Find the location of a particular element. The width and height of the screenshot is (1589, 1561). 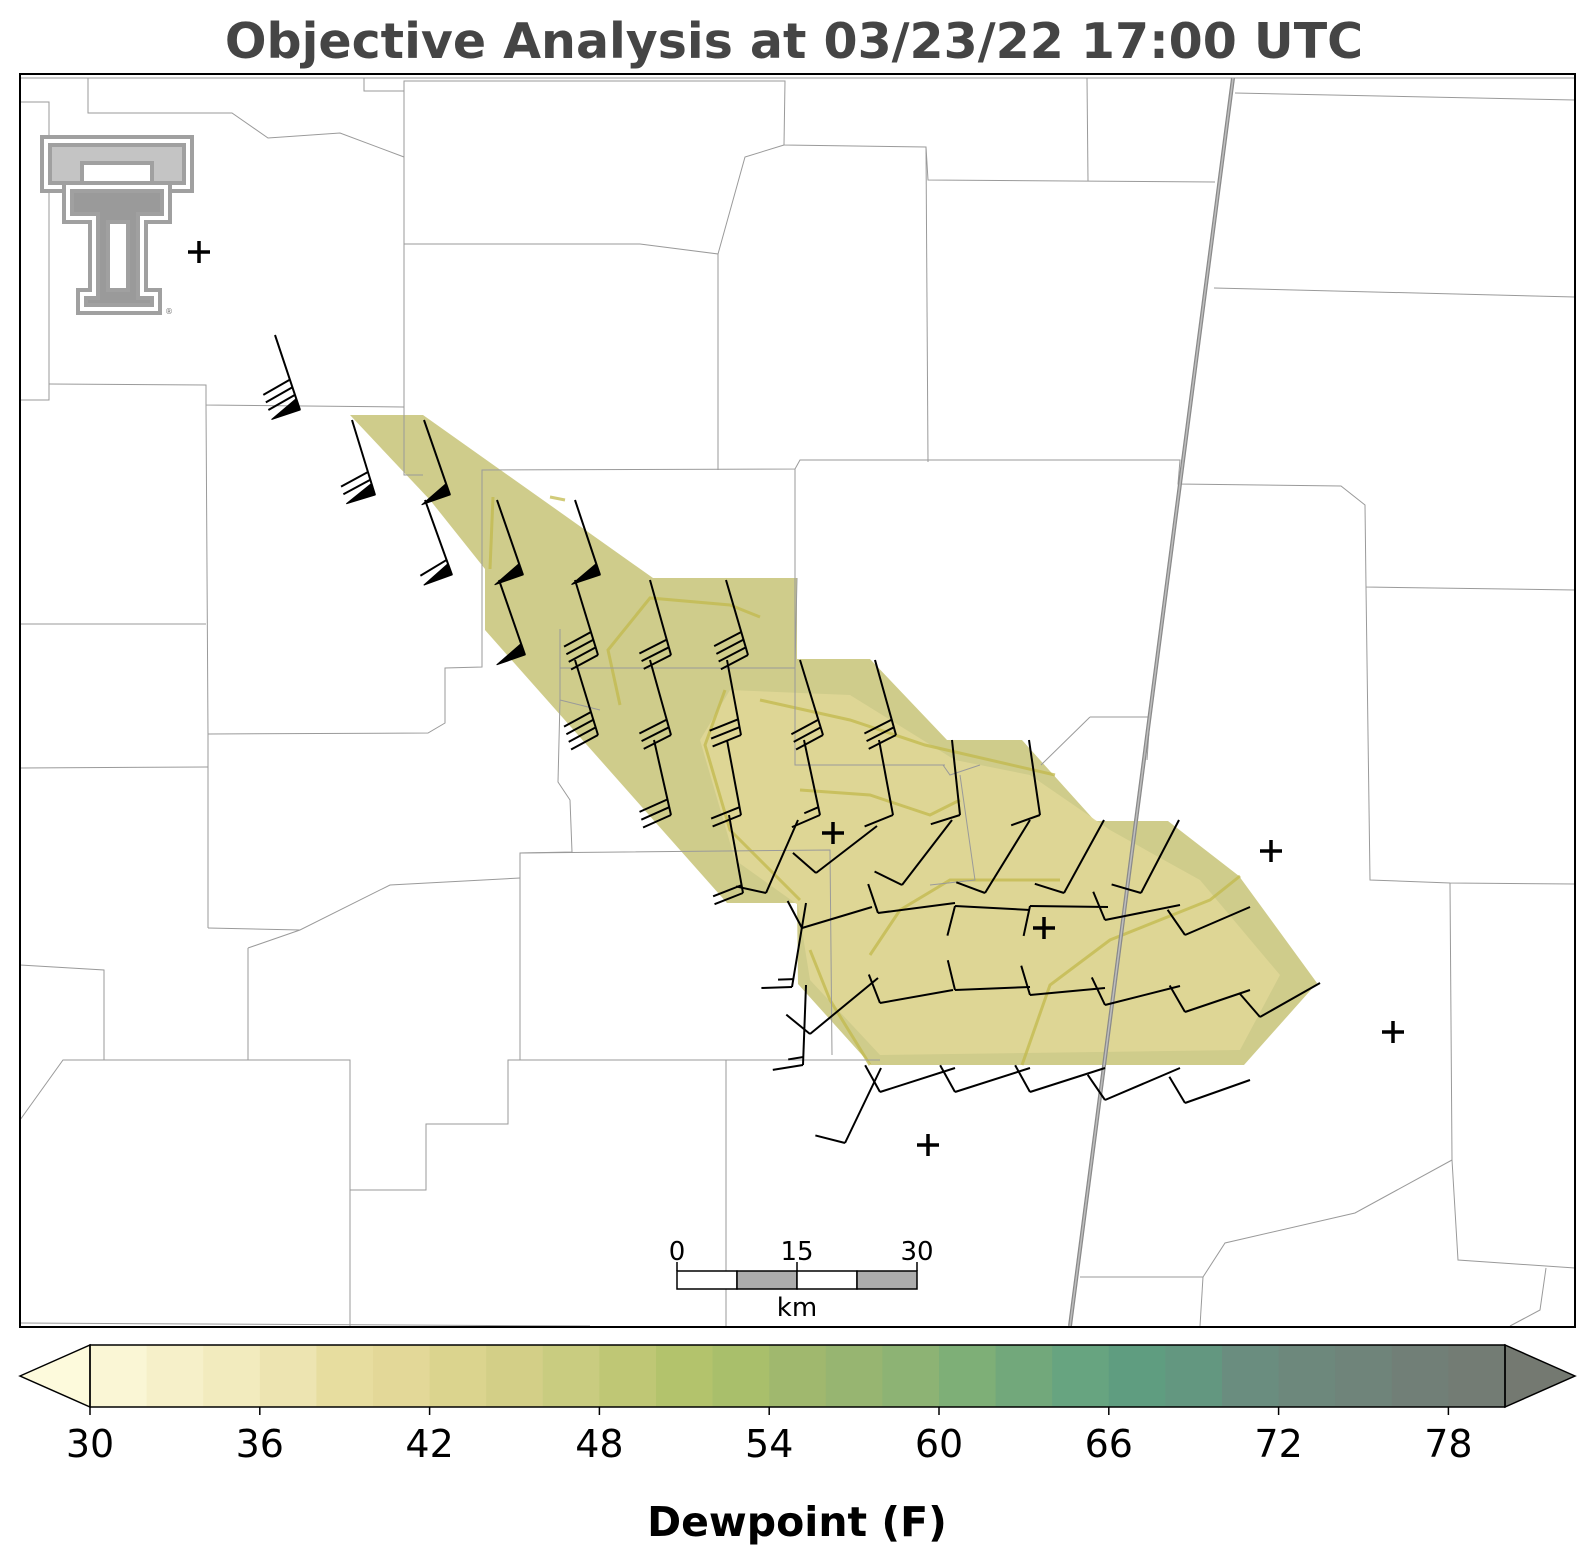

highway-line is located at coordinates (1151, 702).